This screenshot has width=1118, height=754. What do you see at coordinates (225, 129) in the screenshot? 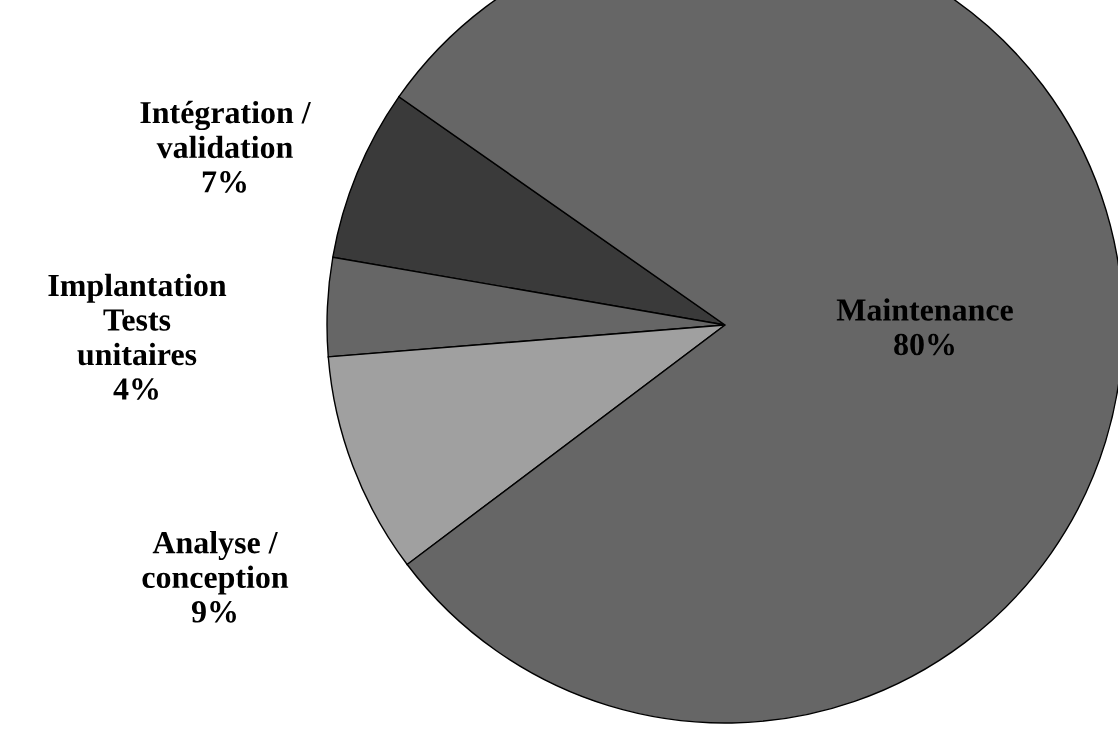
I see `slice-label: Intégration / validation` at bounding box center [225, 129].